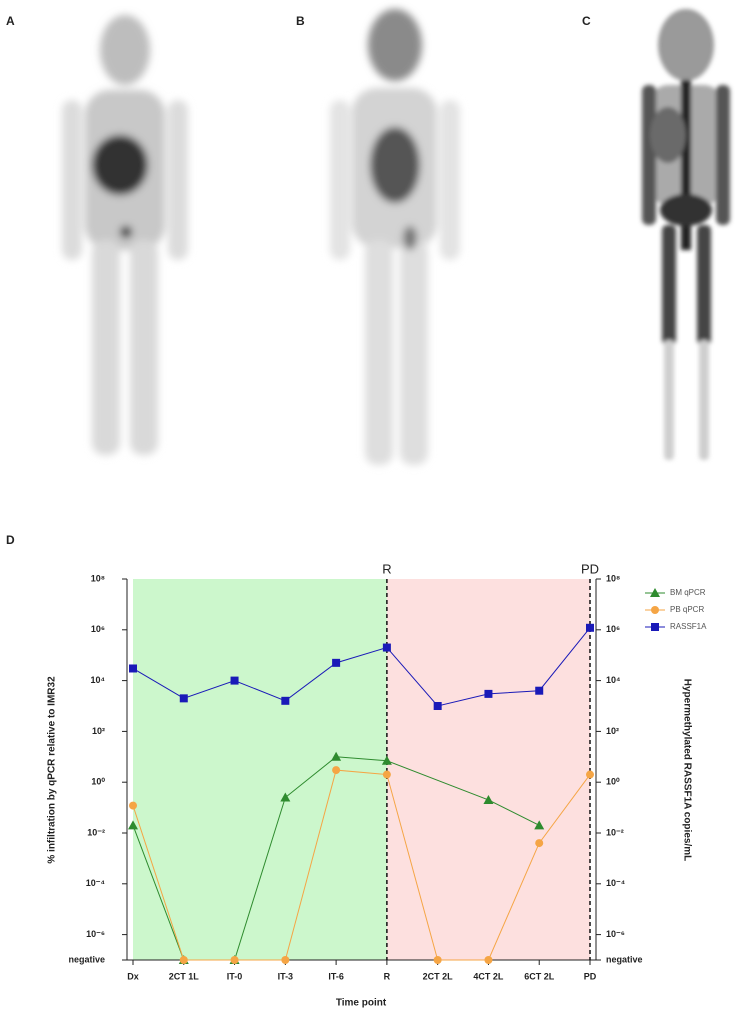 The width and height of the screenshot is (754, 1014). What do you see at coordinates (590, 568) in the screenshot?
I see `phase-label: PD` at bounding box center [590, 568].